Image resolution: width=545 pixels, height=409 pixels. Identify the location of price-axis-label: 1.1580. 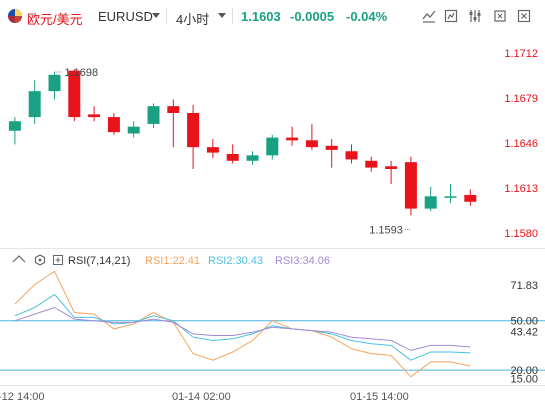
(521, 234).